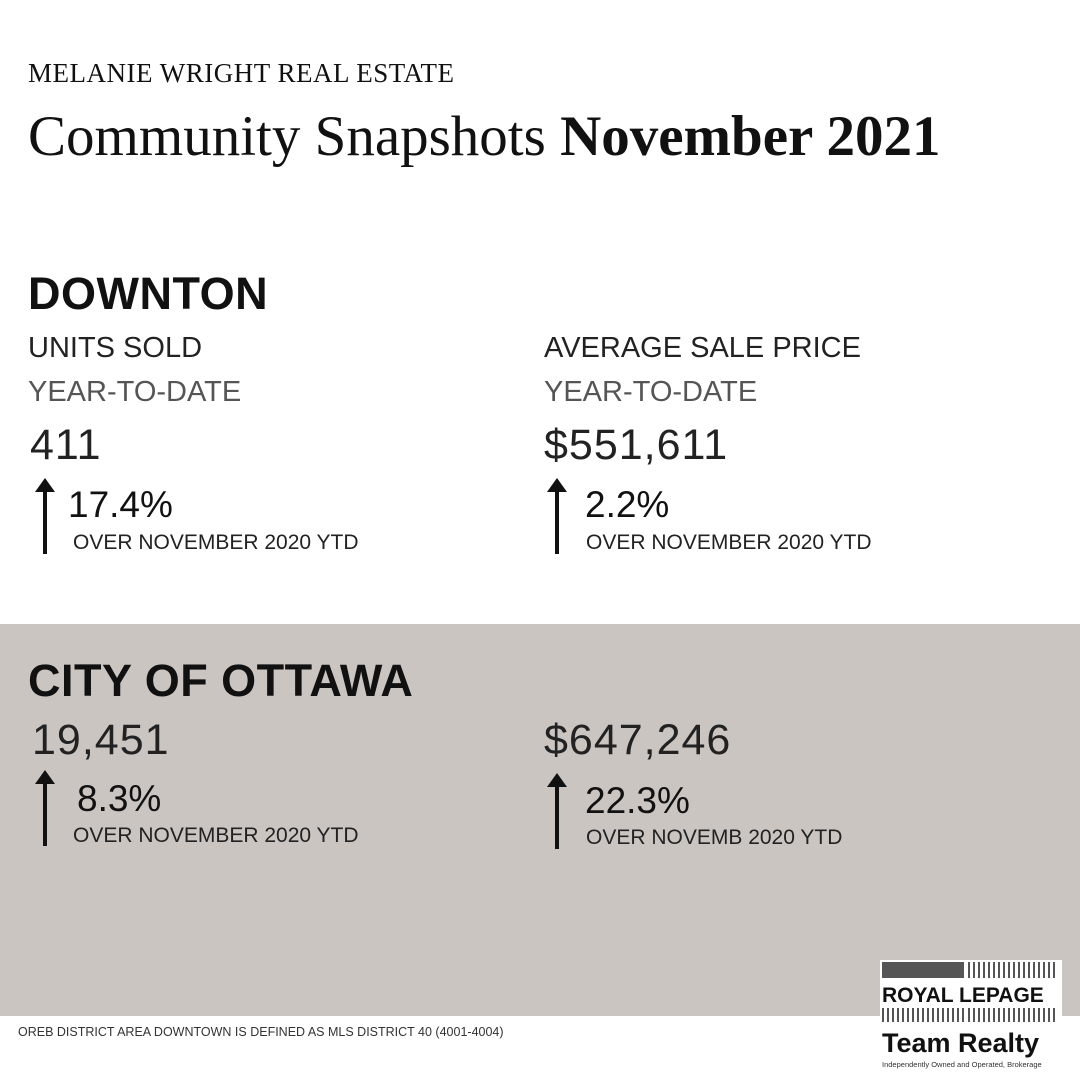 The width and height of the screenshot is (1080, 1080). I want to click on brand-name: MELANIE WRIGHT REAL ESTATE, so click(241, 73).